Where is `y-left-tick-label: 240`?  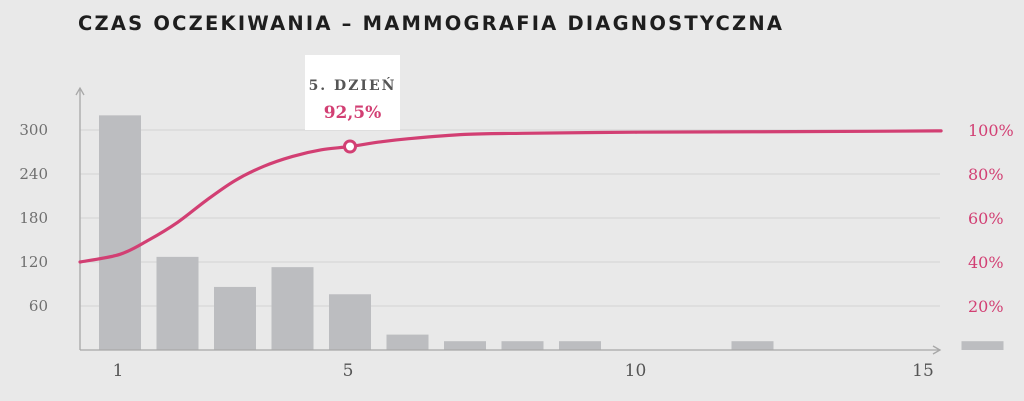
y-left-tick-label: 240 is located at coordinates (33, 174).